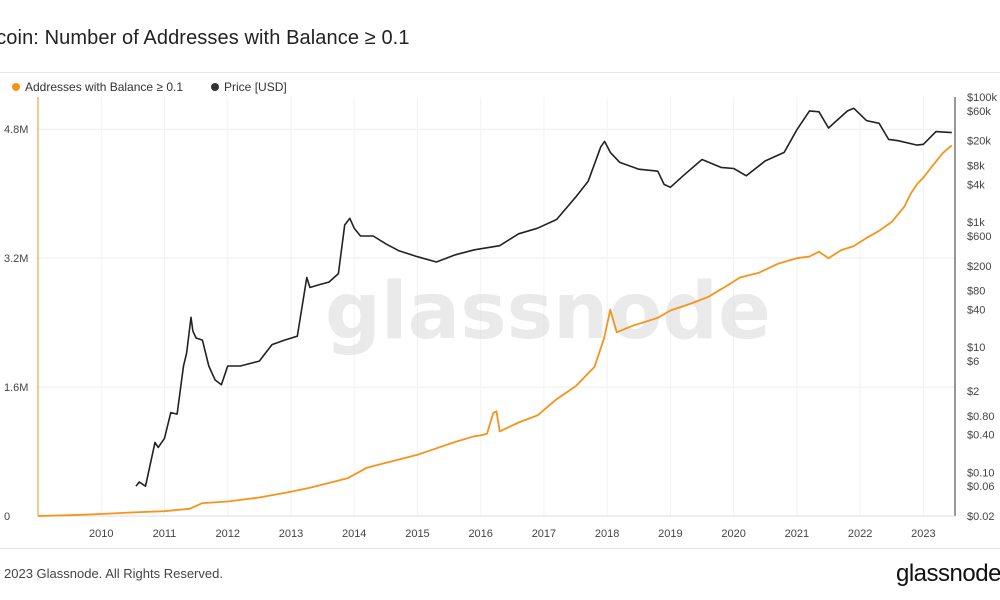  What do you see at coordinates (973, 392) in the screenshot?
I see `right-tick-label: $2` at bounding box center [973, 392].